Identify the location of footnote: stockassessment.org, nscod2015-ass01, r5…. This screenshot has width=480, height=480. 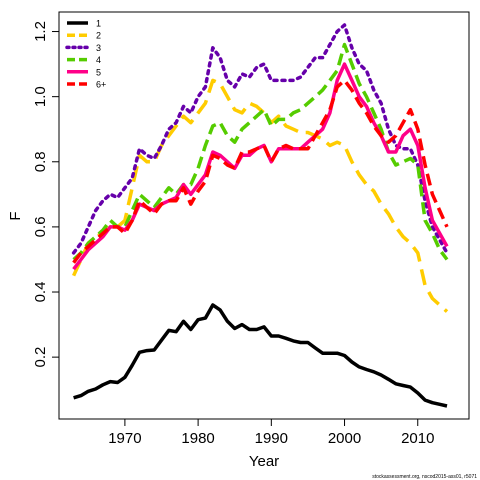
(424, 477).